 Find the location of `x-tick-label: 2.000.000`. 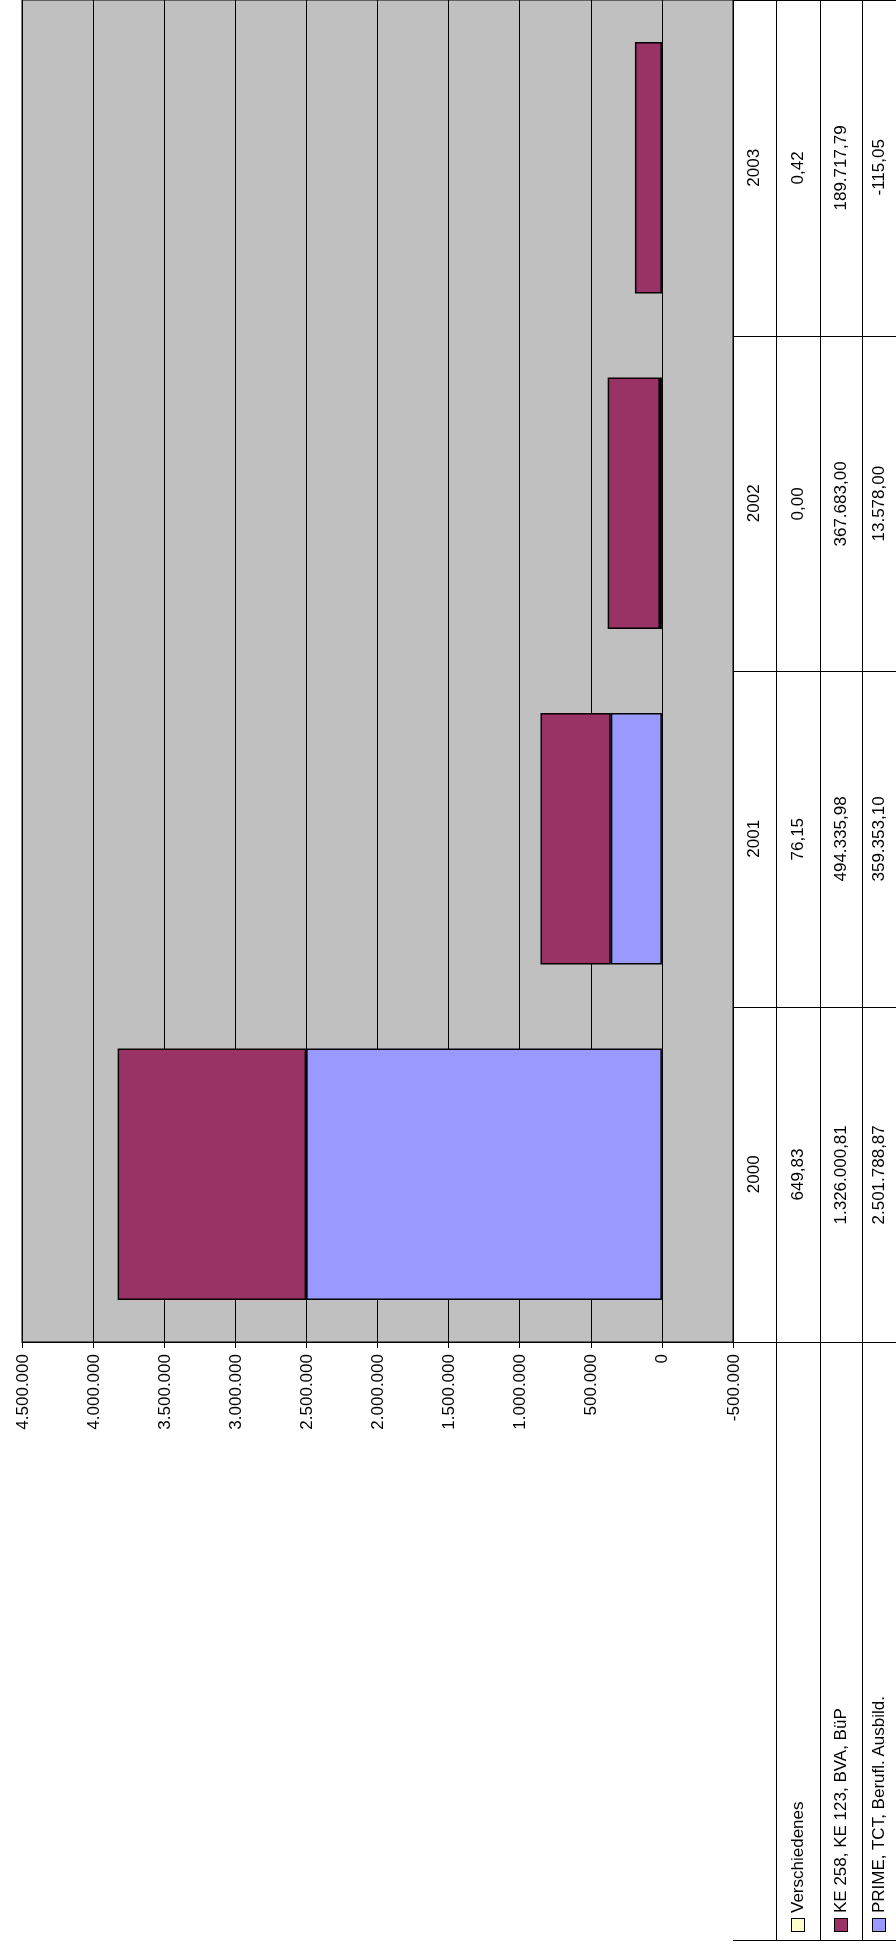

x-tick-label: 2.000.000 is located at coordinates (377, 1392).